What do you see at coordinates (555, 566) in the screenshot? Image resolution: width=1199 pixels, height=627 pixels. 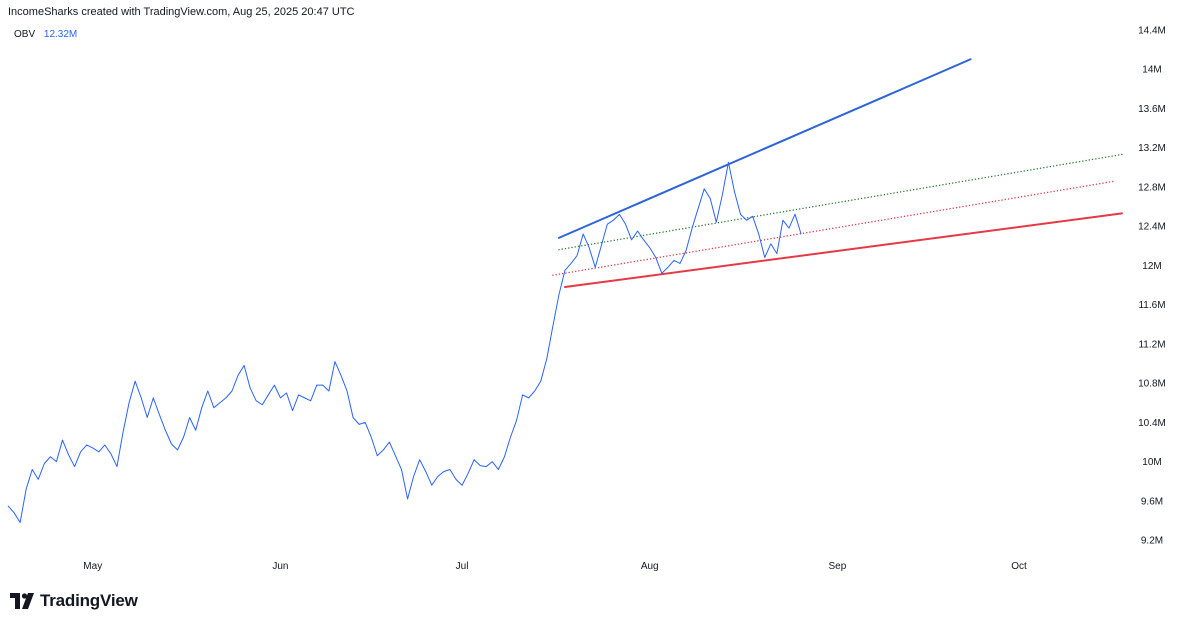 I see `x-axis: May Jun Jul Aug Sep Oct` at bounding box center [555, 566].